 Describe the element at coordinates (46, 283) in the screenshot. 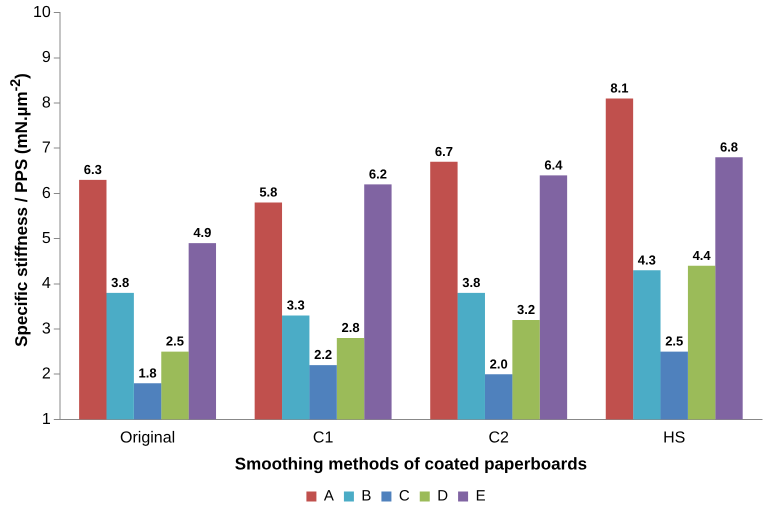

I see `y-tick-label: 4` at that location.